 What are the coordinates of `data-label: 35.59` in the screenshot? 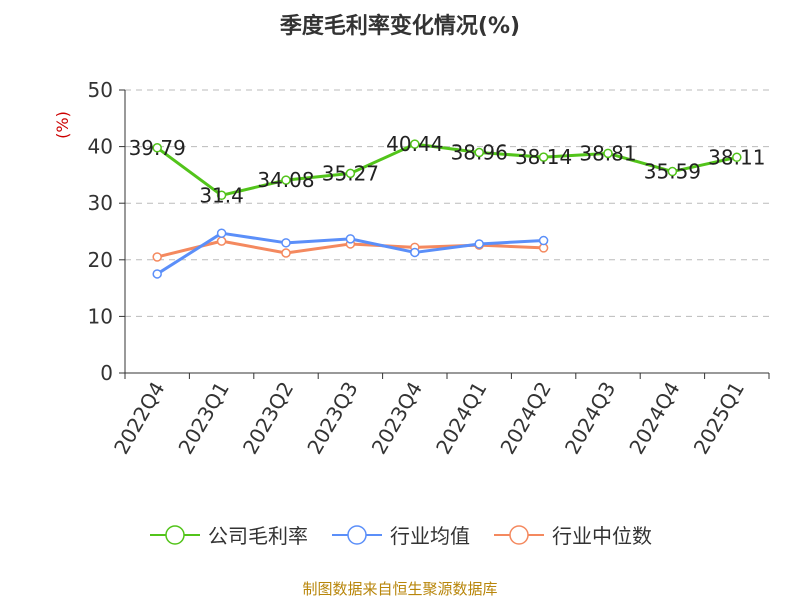 It's located at (672, 172).